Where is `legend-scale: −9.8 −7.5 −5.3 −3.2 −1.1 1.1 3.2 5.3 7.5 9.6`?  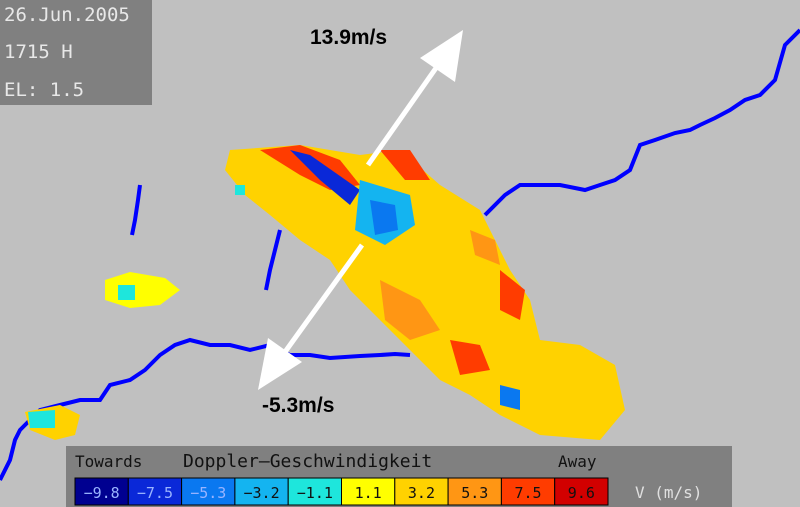
legend-scale: −9.8 −7.5 −5.3 −3.2 −1.1 1.1 3.2 5.3 7.5 9.6 is located at coordinates (341, 491).